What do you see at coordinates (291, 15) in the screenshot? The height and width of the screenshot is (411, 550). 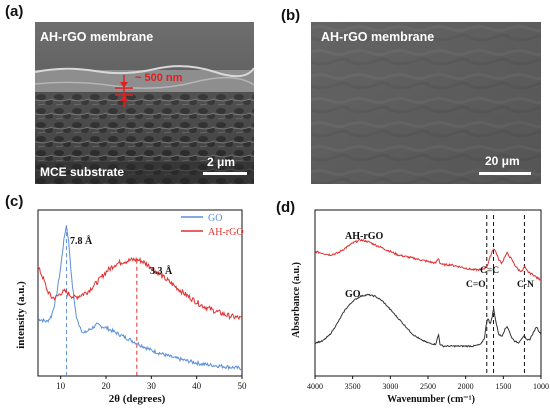 I see `panel-label-b: (b)` at bounding box center [291, 15].